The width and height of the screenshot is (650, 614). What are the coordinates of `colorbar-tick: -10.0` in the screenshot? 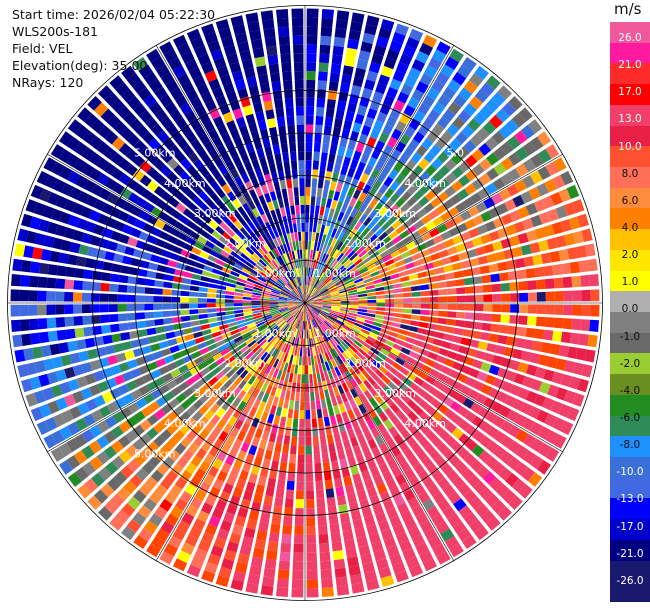 It's located at (630, 472).